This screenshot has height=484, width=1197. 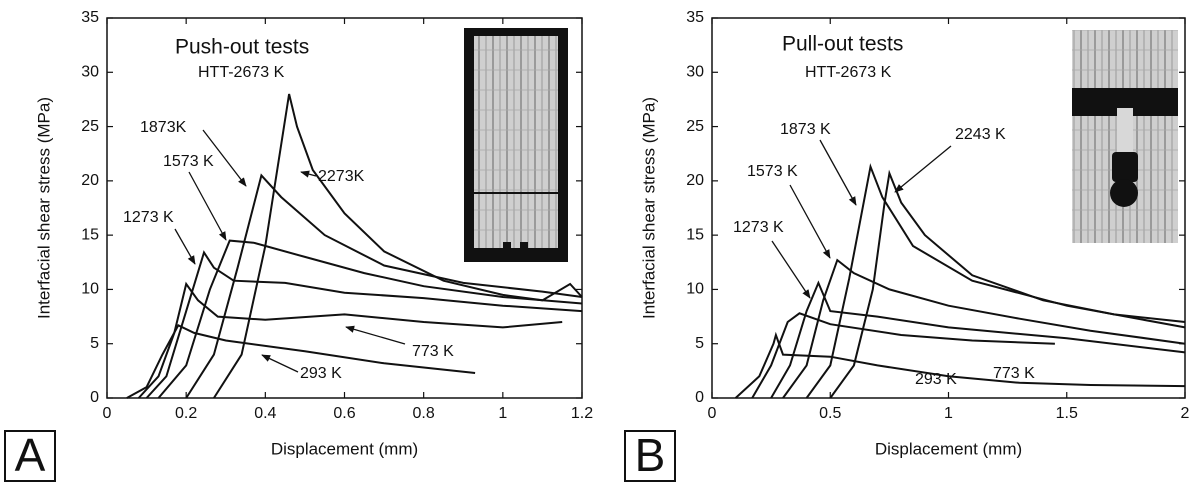 I want to click on x-tick-label: 0.2, so click(x=186, y=413).